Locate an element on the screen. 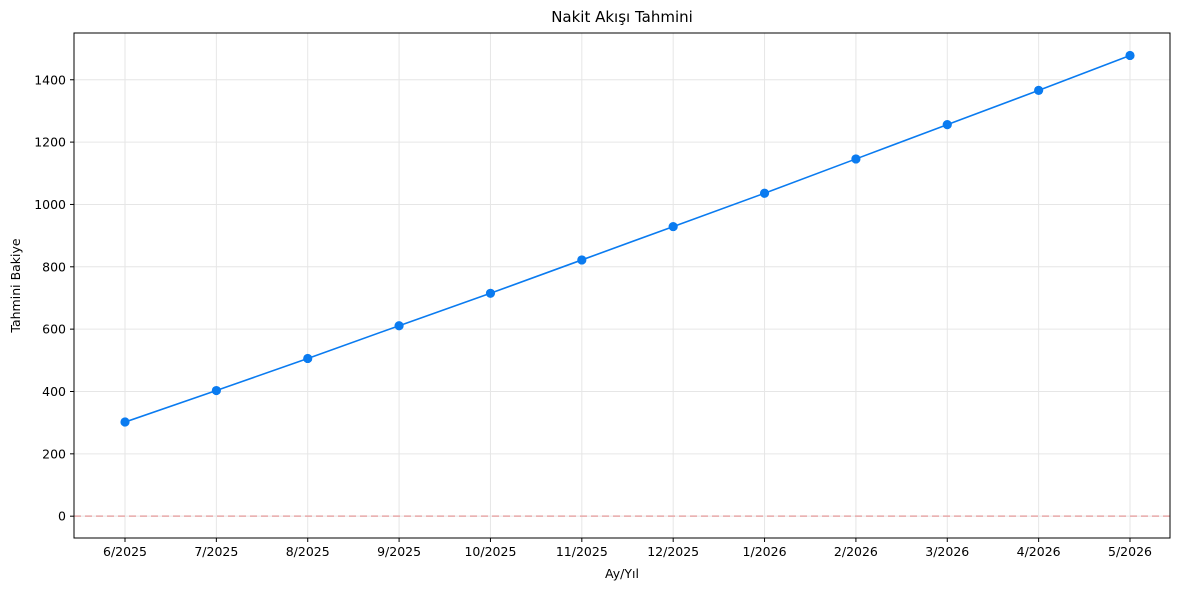 Image resolution: width=1189 pixels, height=590 pixels. x-tick-label: 2/2026 is located at coordinates (856, 551).